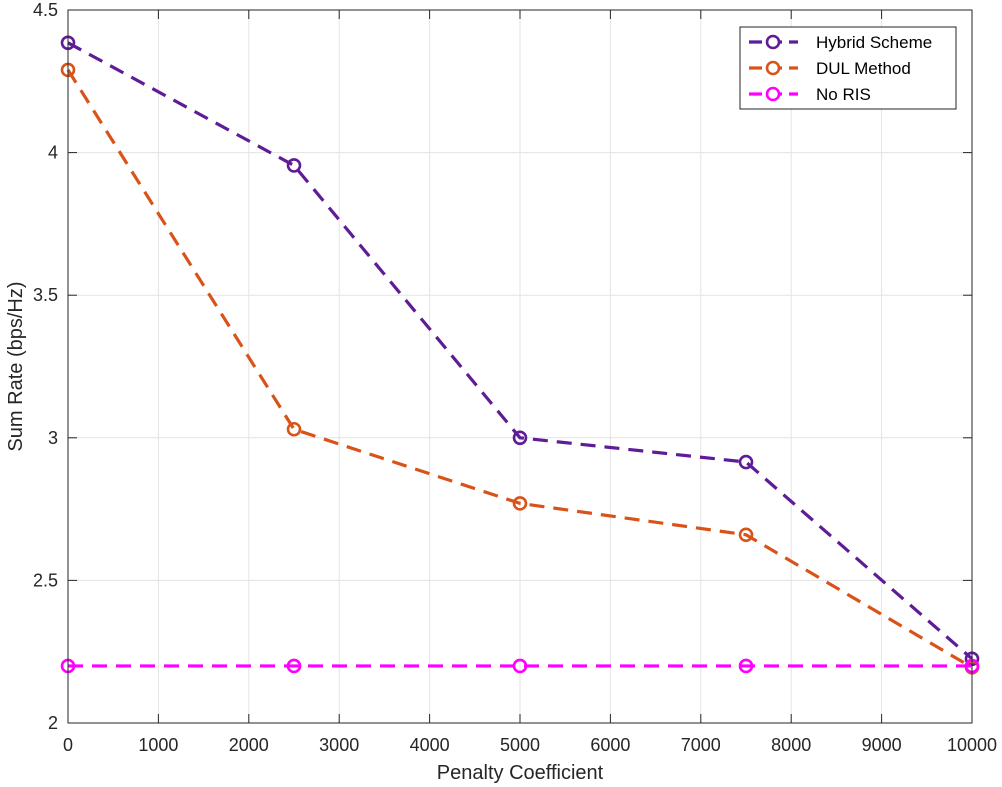  I want to click on x-tick-label: 3000, so click(339, 745).